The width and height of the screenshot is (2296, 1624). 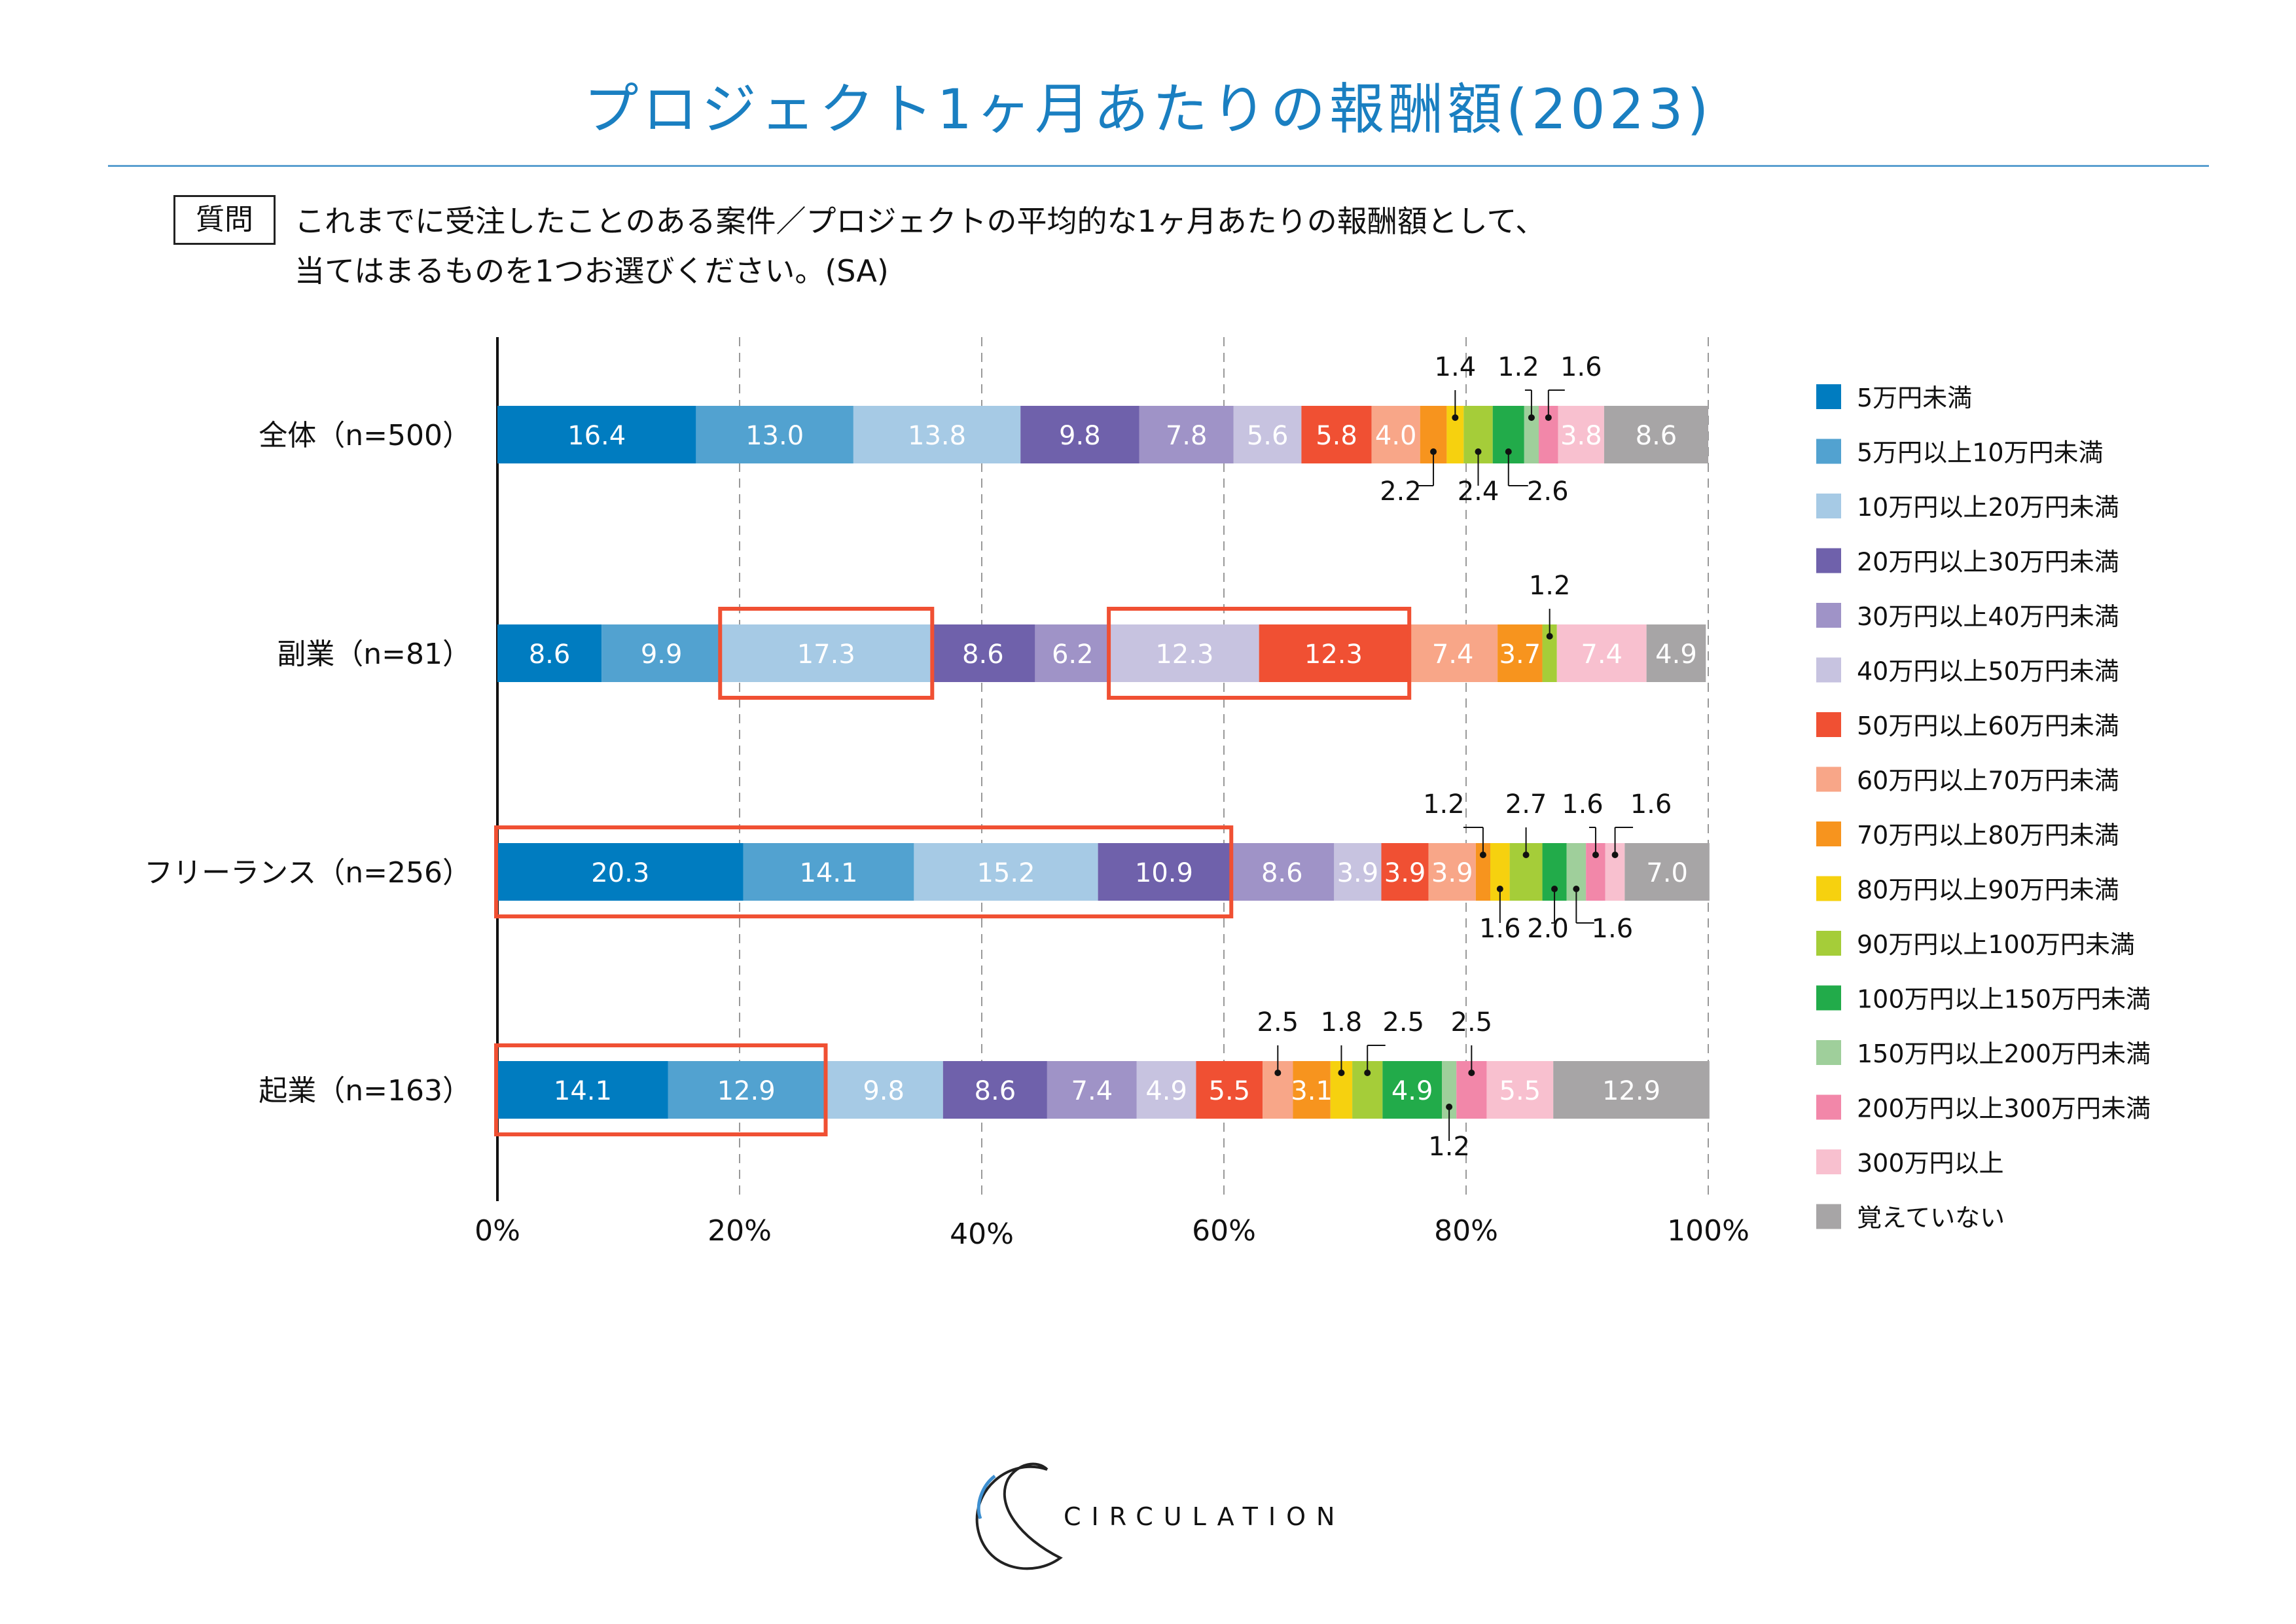 What do you see at coordinates (1342, 1022) in the screenshot?
I see `data-label: 1.8` at bounding box center [1342, 1022].